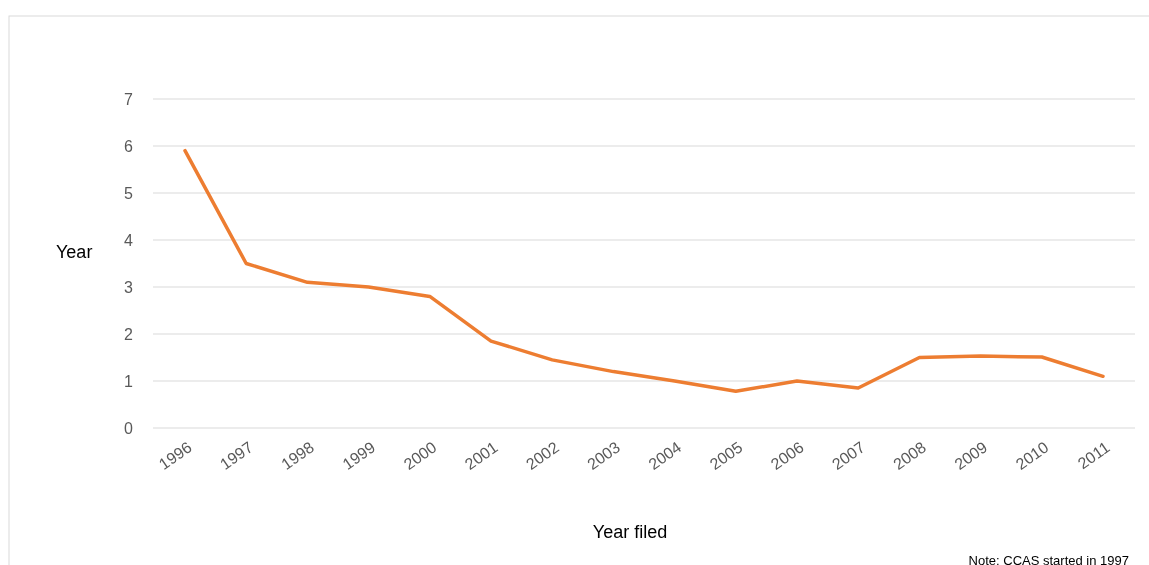  I want to click on y-axis-title: Year, so click(74, 252).